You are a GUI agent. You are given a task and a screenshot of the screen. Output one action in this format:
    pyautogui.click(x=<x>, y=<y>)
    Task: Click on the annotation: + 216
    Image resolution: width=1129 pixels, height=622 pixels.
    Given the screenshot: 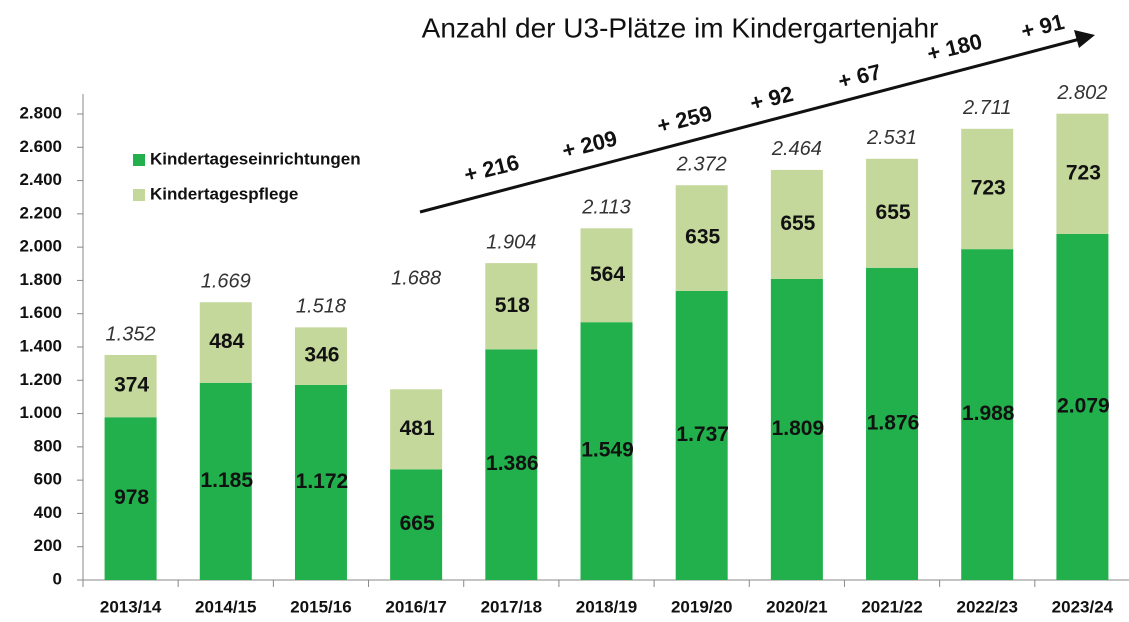 What is the action you would take?
    pyautogui.click(x=492, y=168)
    